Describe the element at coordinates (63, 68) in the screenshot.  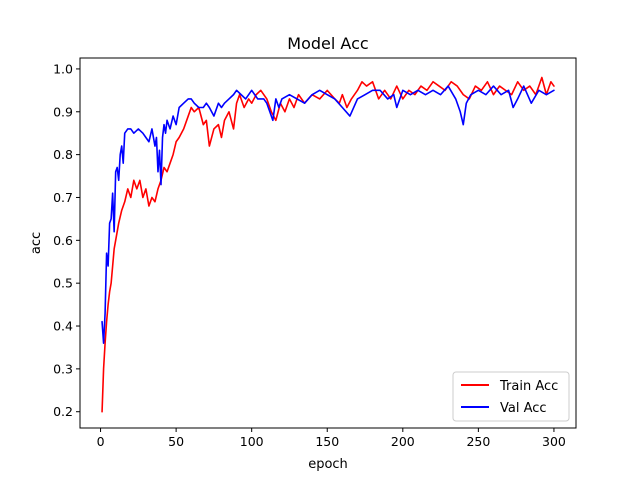
I see `y-tick-label: 1.0` at that location.